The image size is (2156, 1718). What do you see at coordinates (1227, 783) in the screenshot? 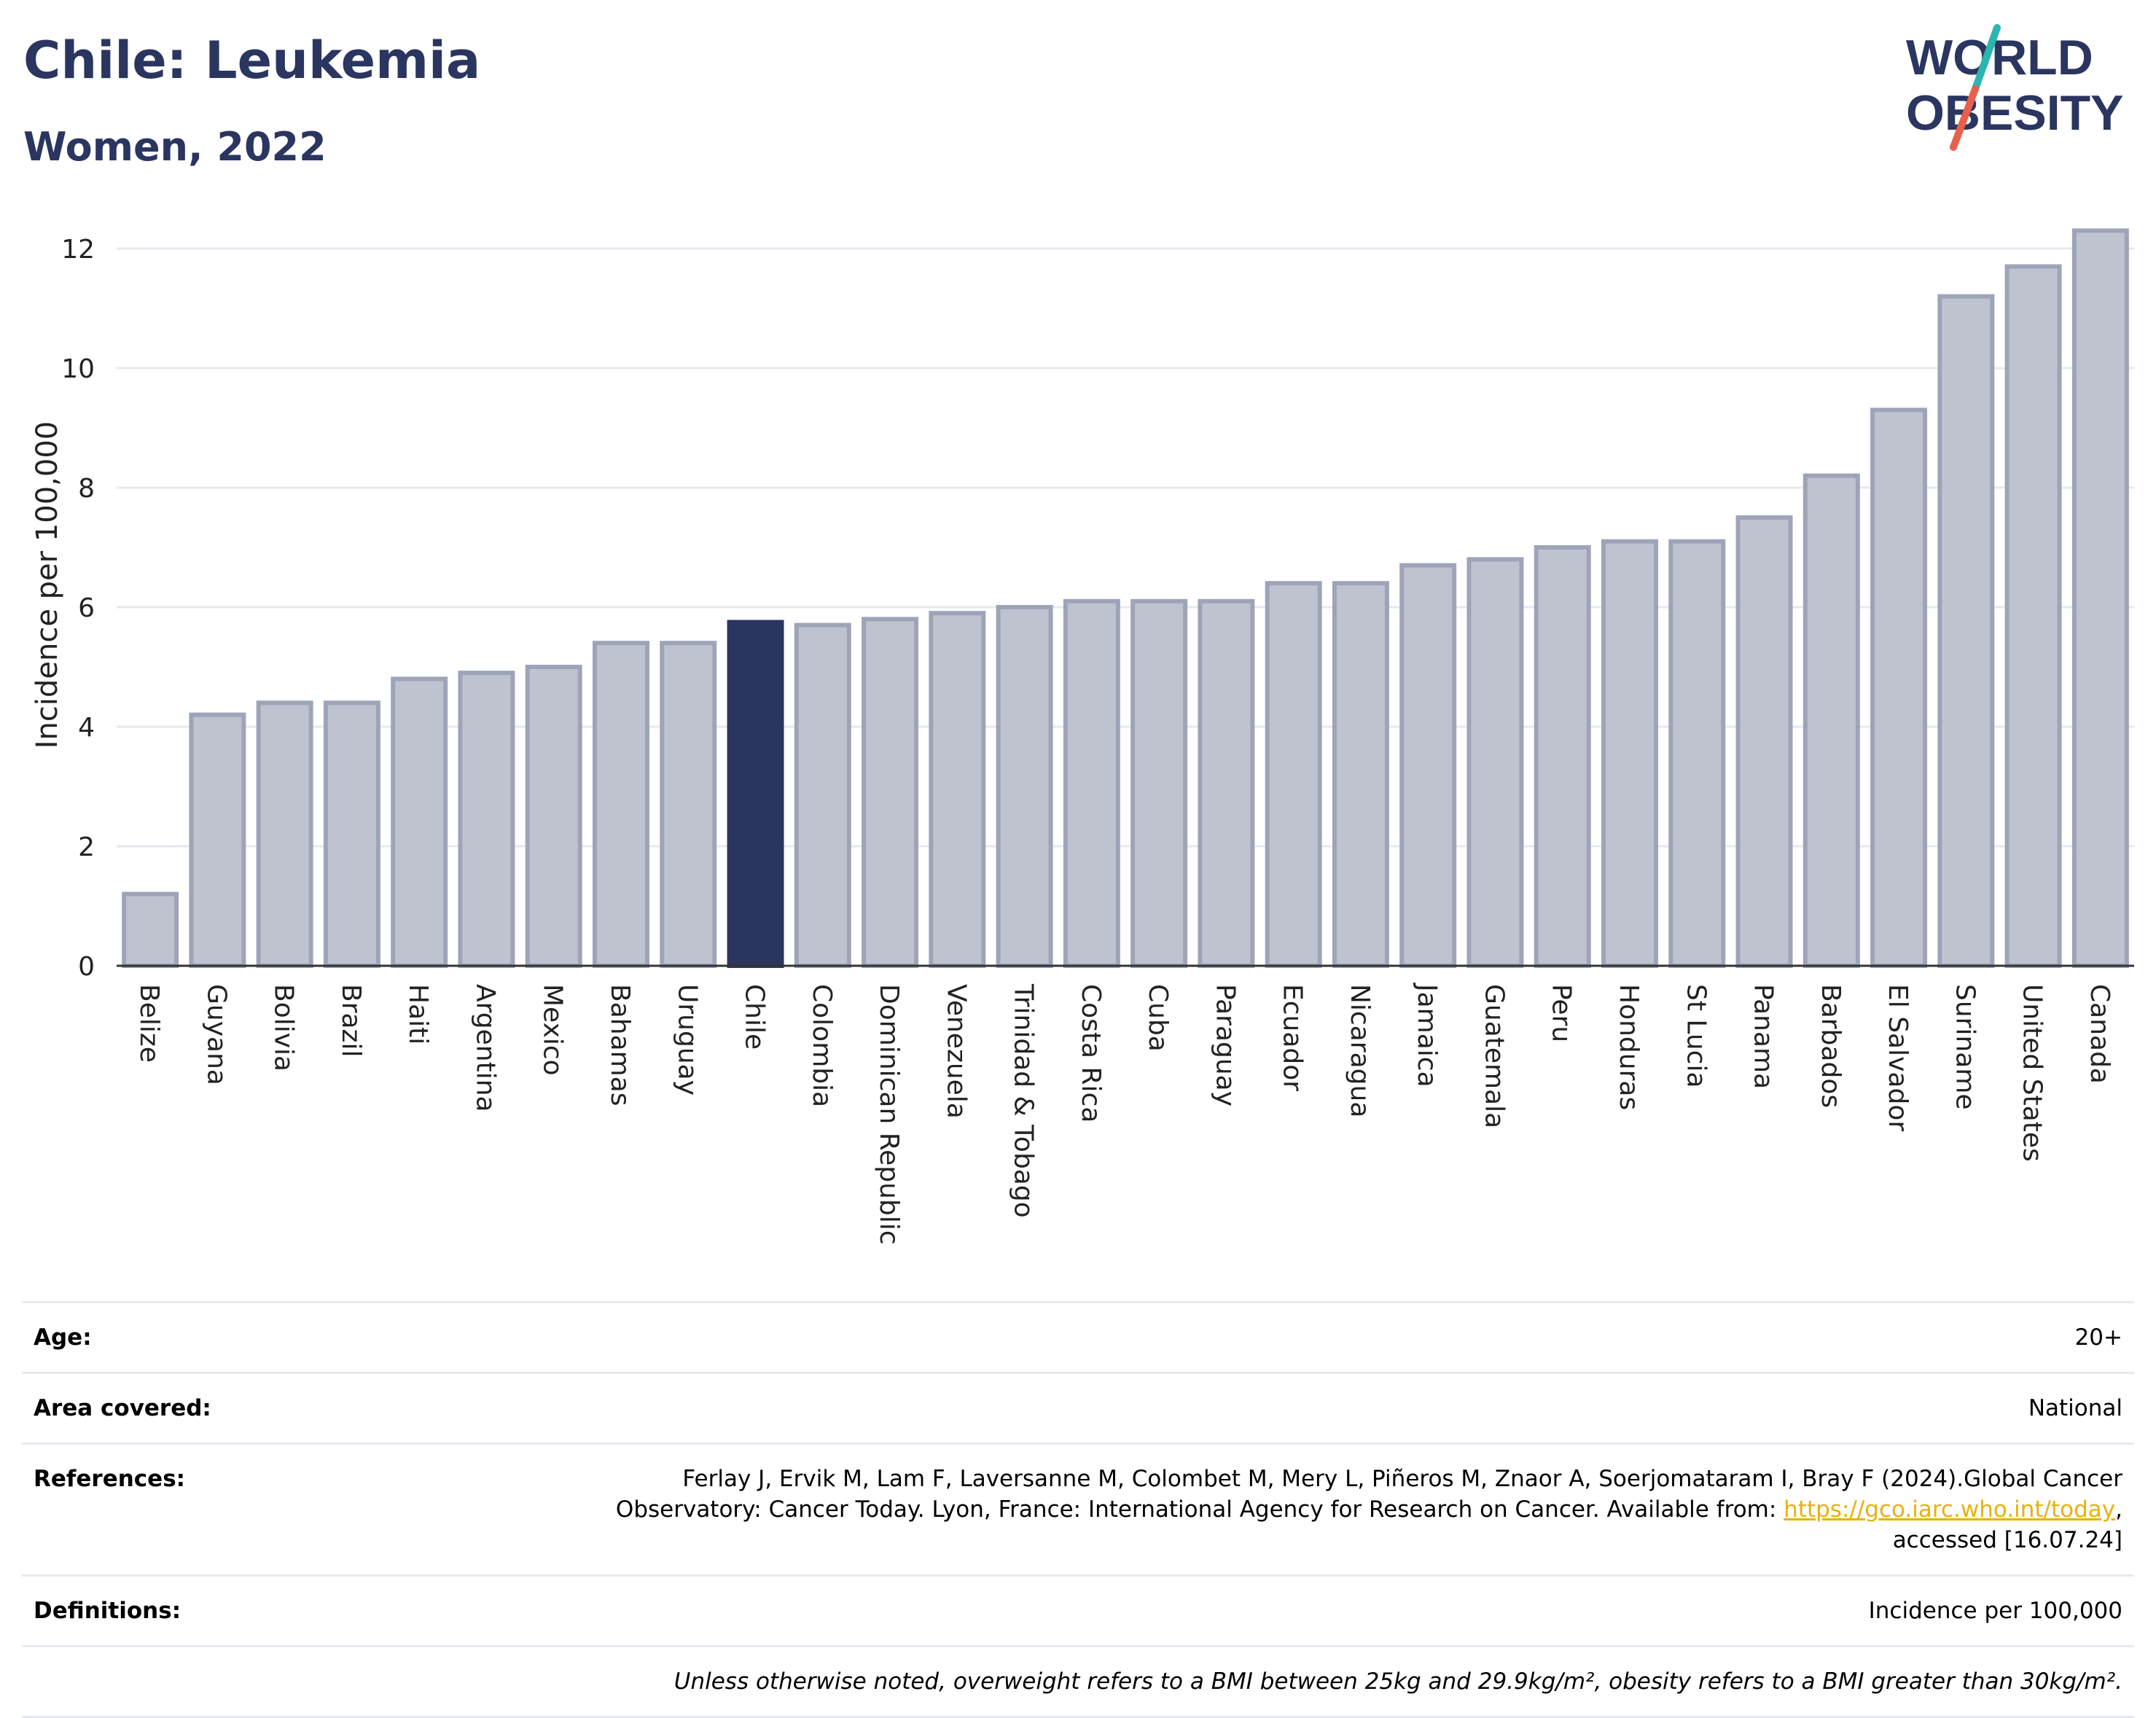
I see `bar-paraguay` at bounding box center [1227, 783].